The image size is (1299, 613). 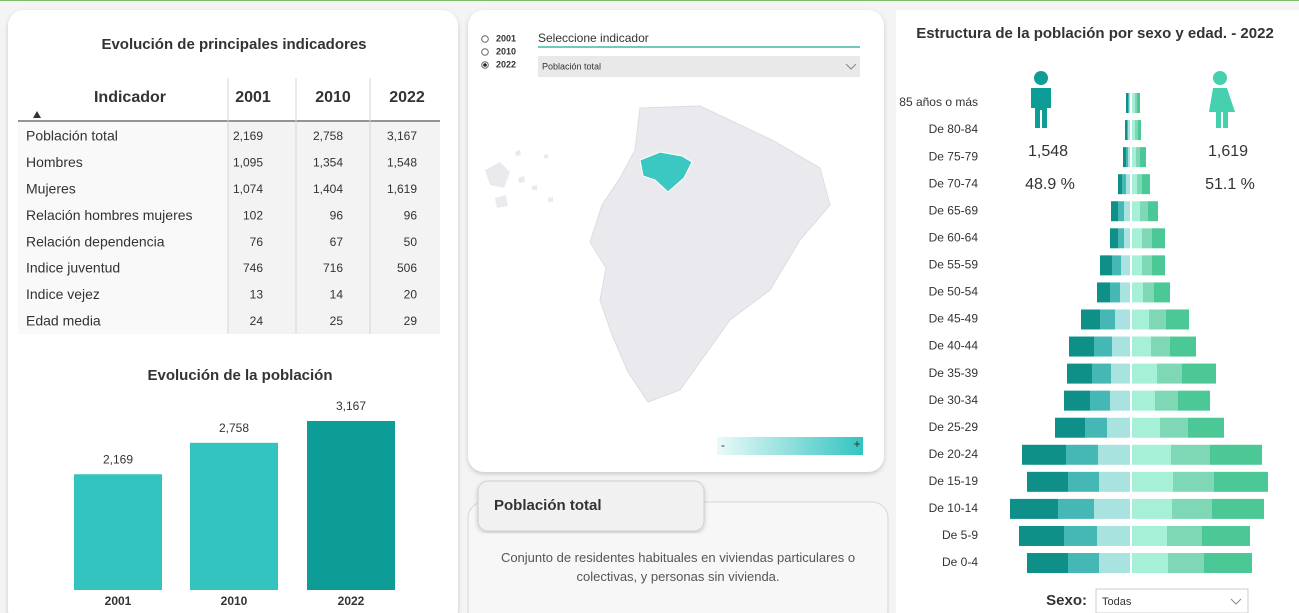 I want to click on map-highlight-region, so click(x=666, y=172).